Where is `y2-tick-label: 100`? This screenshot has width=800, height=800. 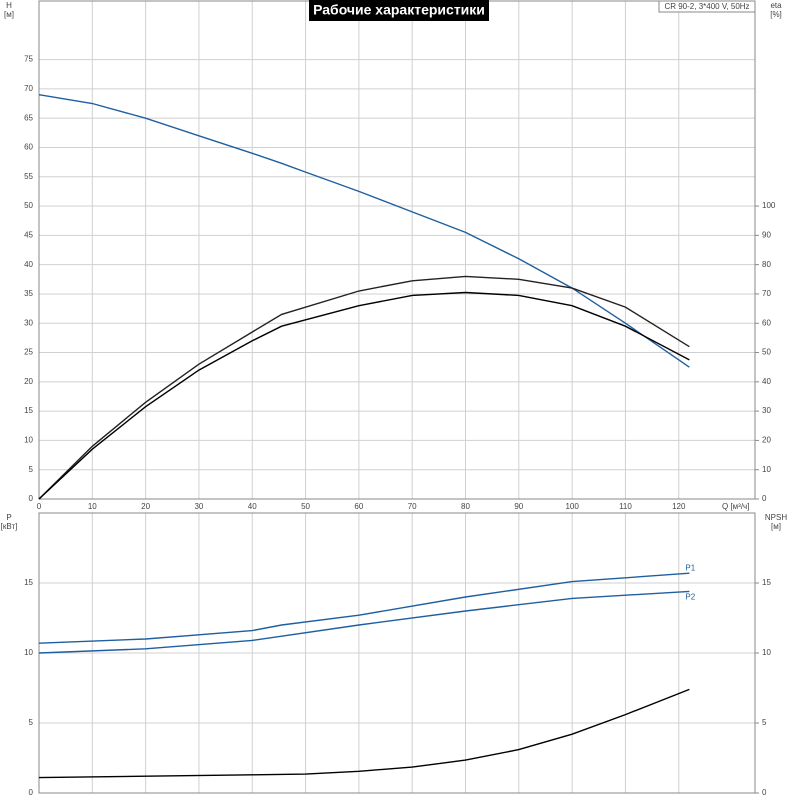 y2-tick-label: 100 is located at coordinates (769, 205).